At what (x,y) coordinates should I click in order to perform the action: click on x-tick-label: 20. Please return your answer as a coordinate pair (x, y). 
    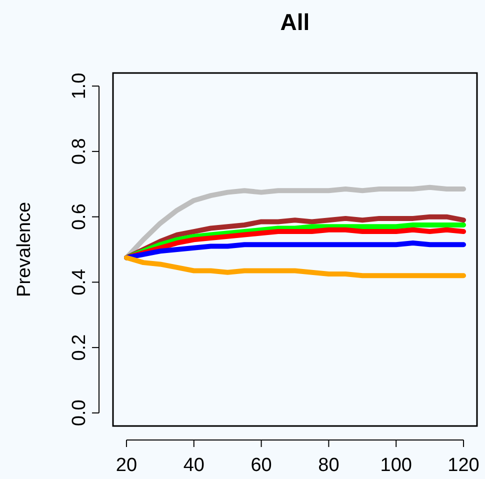
    Looking at the image, I should click on (127, 465).